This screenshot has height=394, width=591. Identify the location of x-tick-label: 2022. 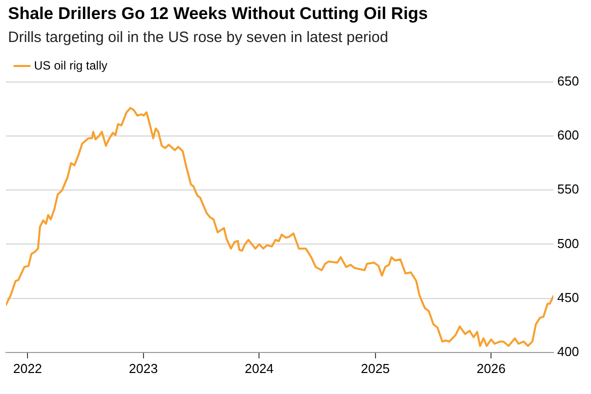
(27, 368).